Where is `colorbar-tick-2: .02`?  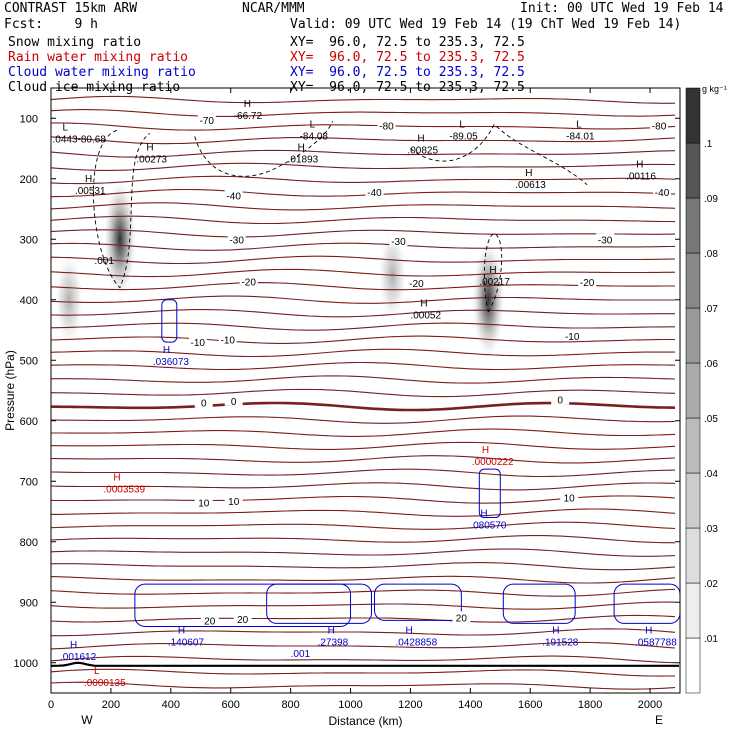 colorbar-tick-2: .02 is located at coordinates (711, 584).